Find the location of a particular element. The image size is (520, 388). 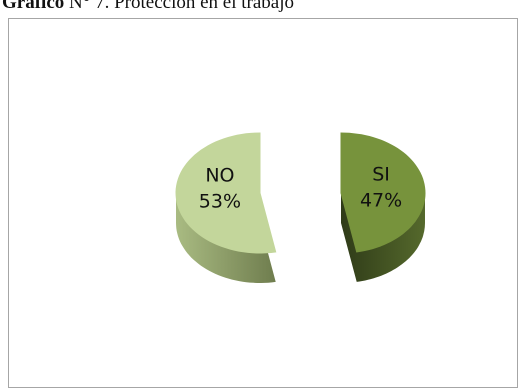

pie-slice-side-si is located at coordinates (383, 207).